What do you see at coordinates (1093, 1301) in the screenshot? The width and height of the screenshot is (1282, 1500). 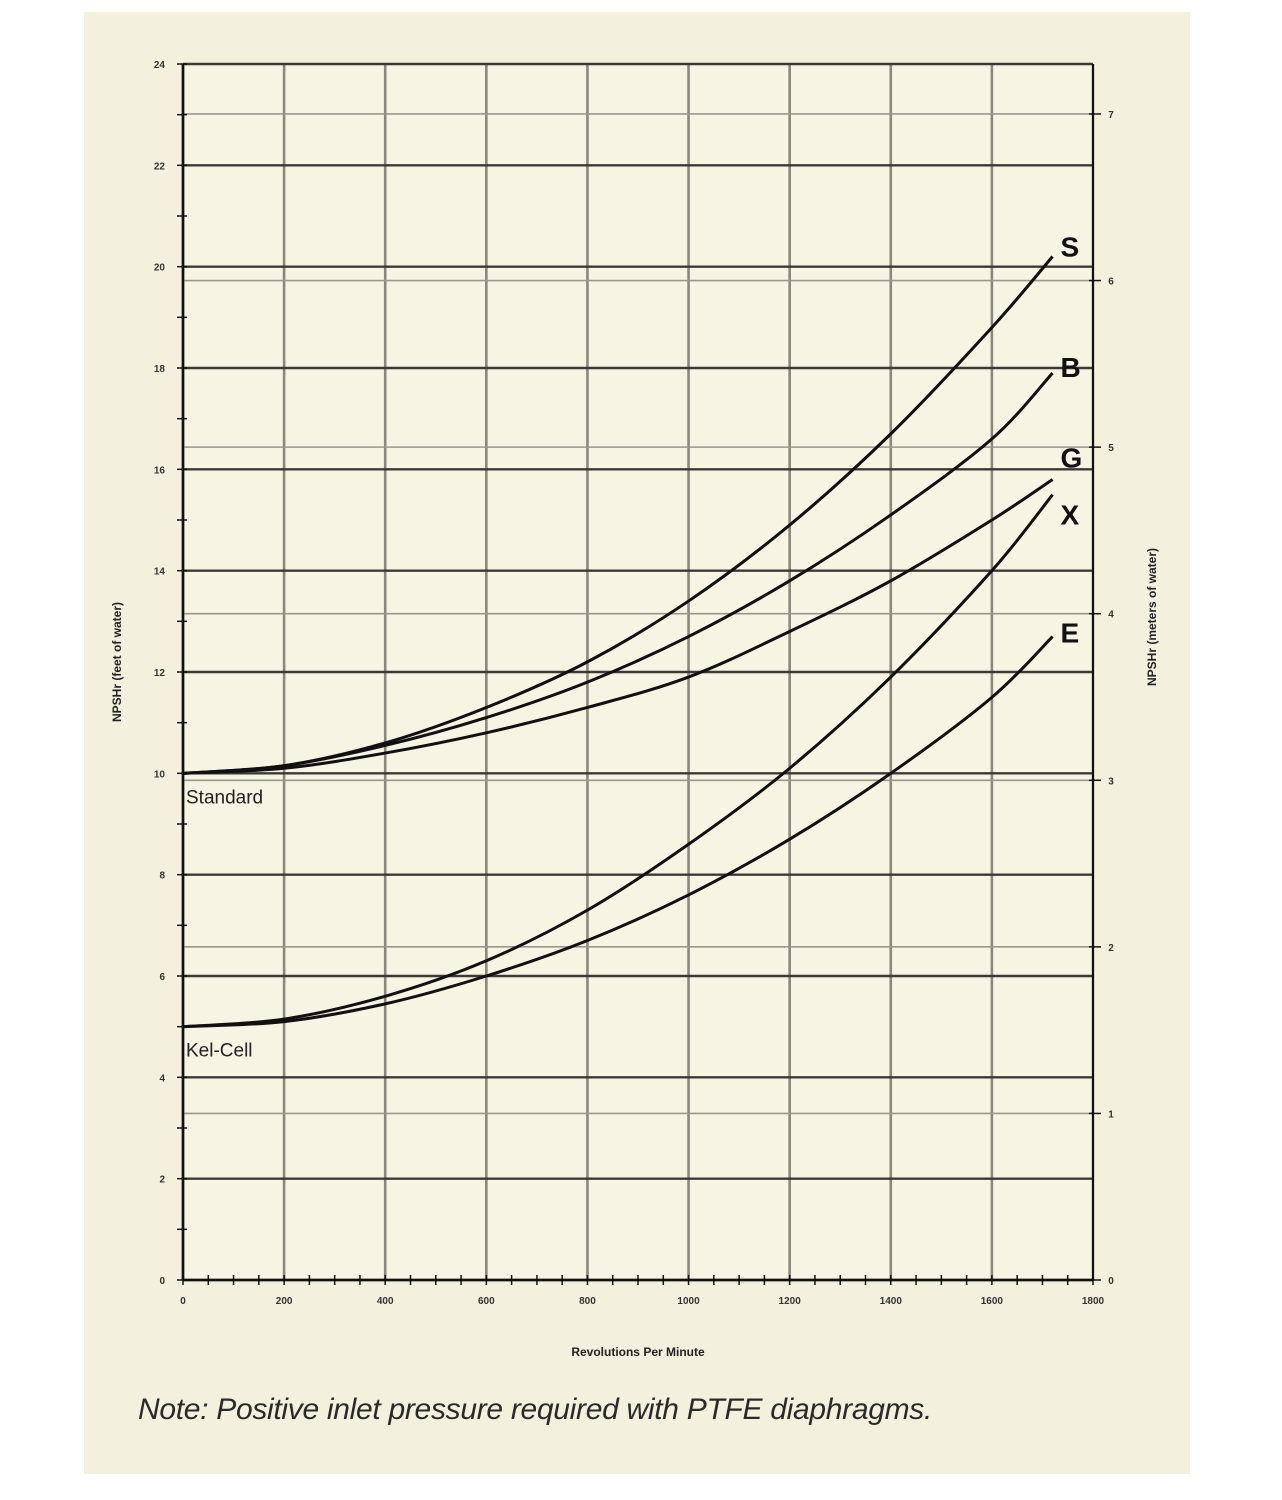 I see `x-tick-label: 1800` at bounding box center [1093, 1301].